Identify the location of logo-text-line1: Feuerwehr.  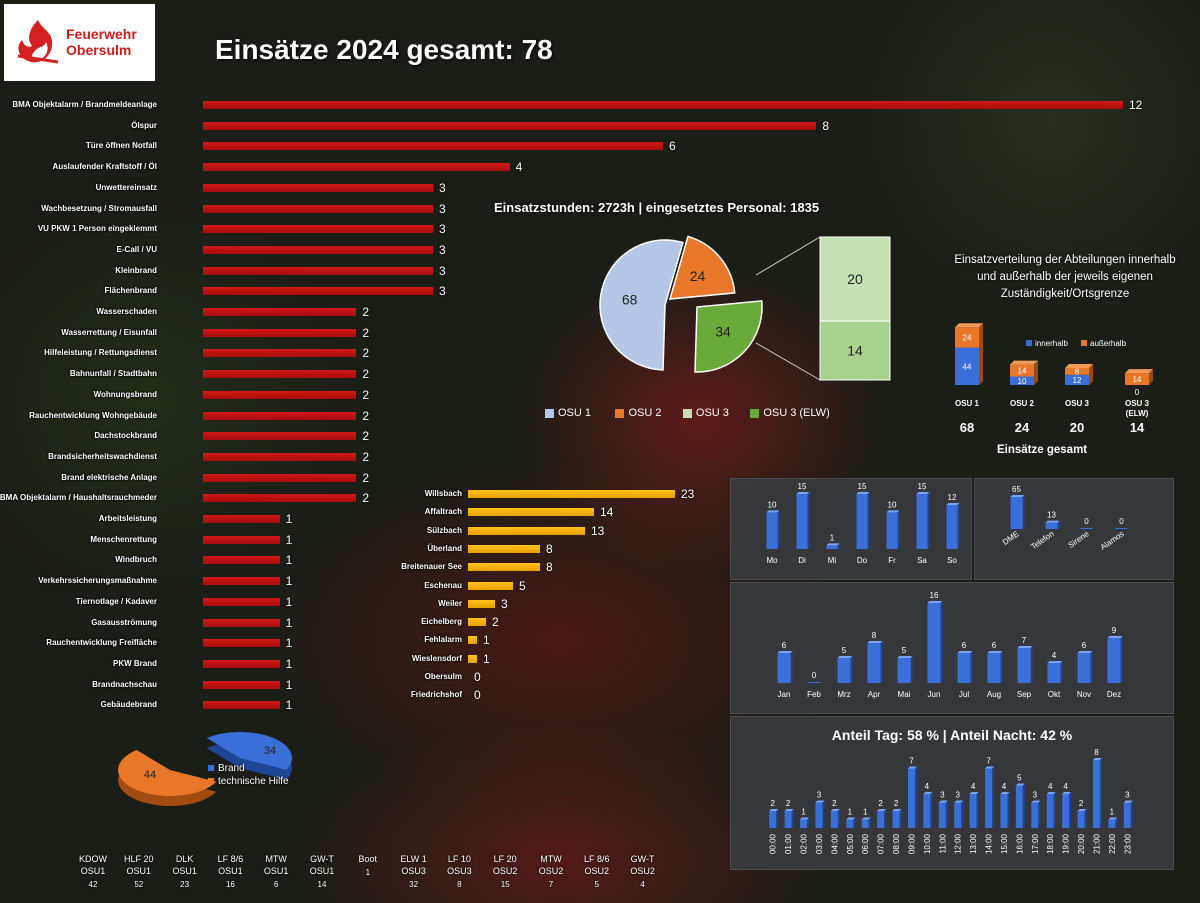
(101, 34).